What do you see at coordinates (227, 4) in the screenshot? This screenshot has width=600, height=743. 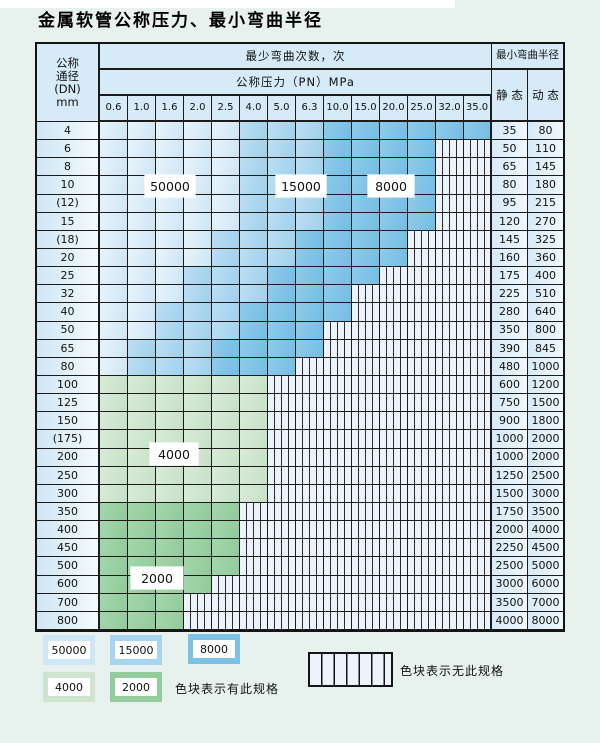 I see `scan-white-strip` at bounding box center [227, 4].